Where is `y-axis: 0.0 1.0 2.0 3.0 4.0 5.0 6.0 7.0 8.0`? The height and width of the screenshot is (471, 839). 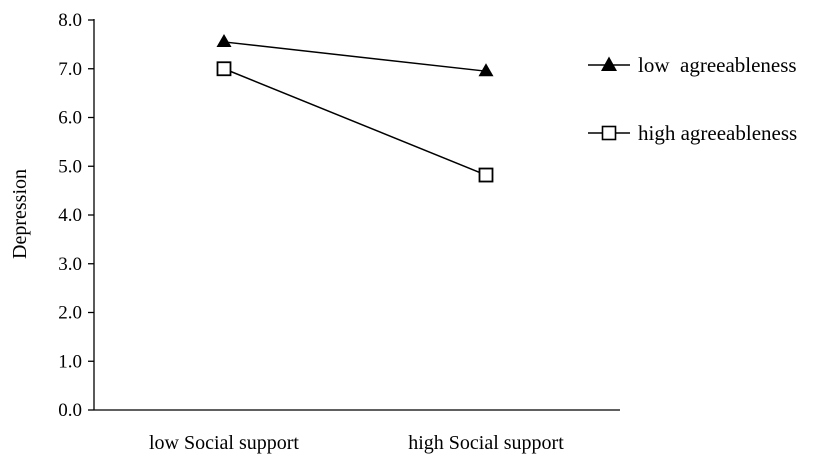
y-axis: 0.0 1.0 2.0 3.0 4.0 5.0 6.0 7.0 8.0 is located at coordinates (76, 215).